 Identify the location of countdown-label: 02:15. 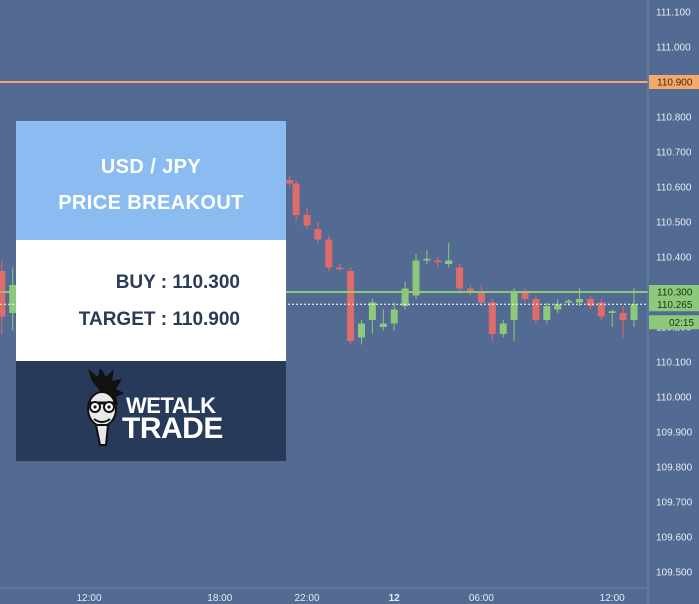
(681, 323).